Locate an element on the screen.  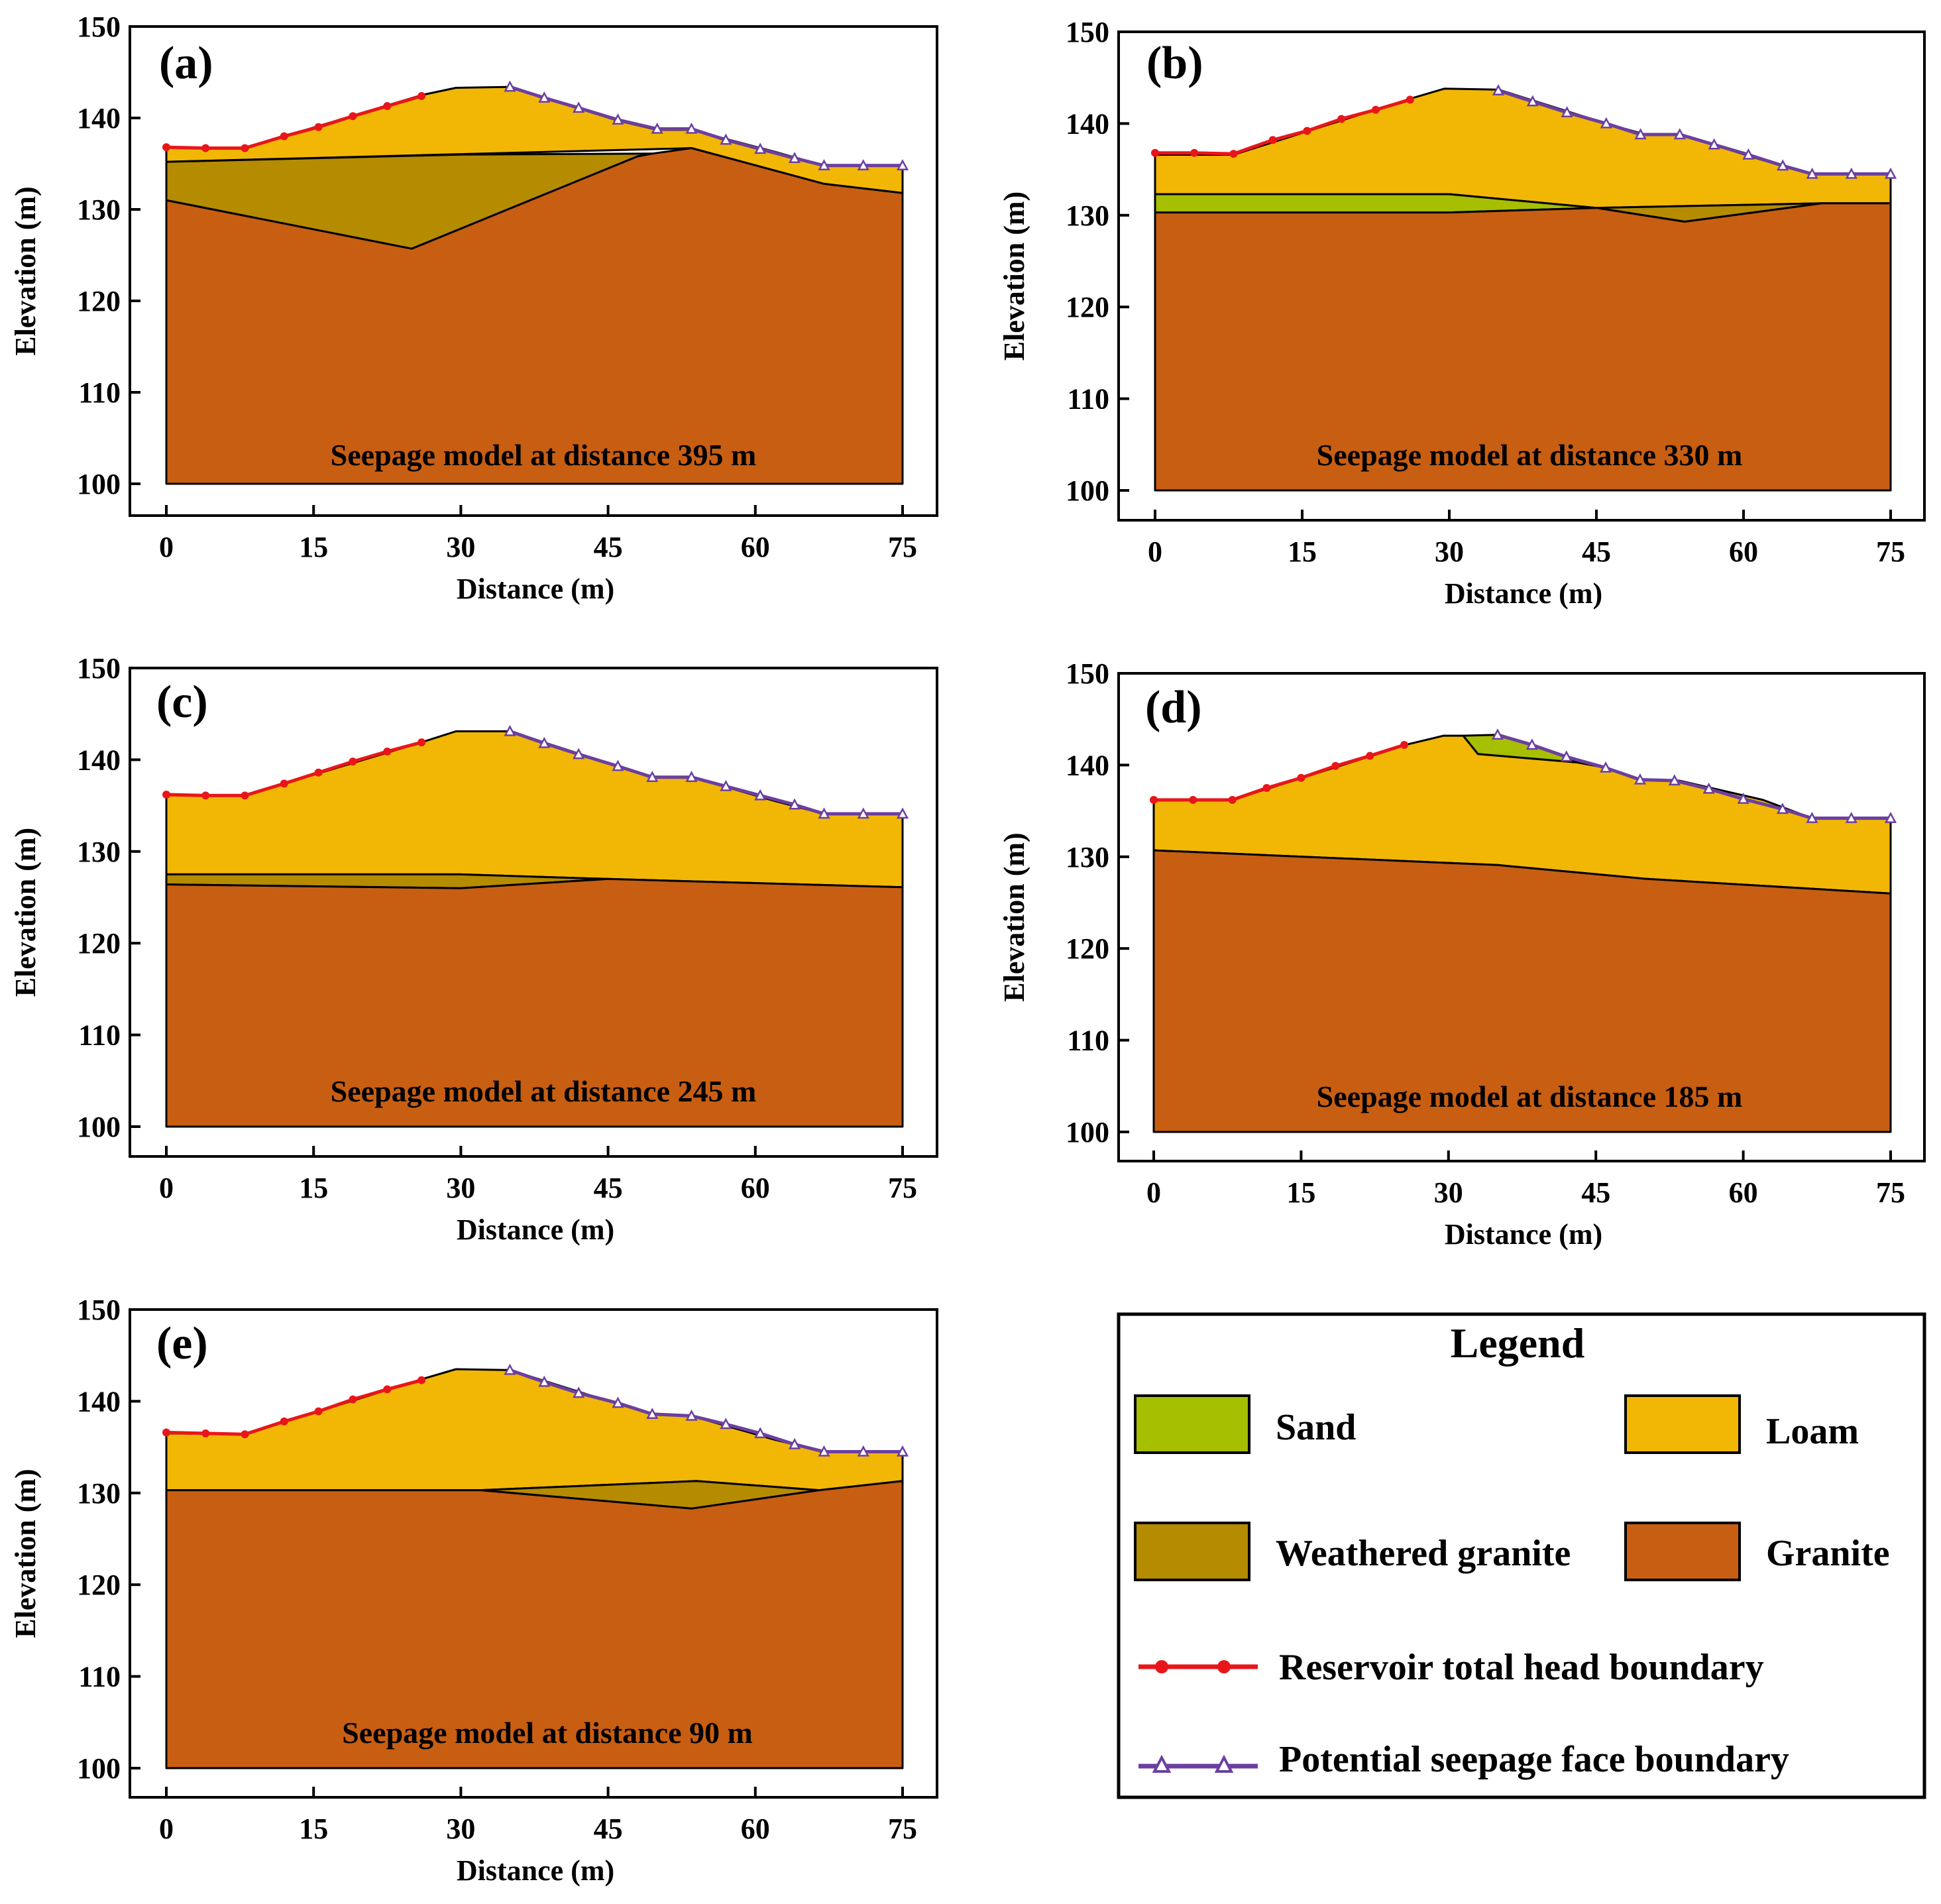
legend-reservoir-line-icon is located at coordinates (1198, 1666).